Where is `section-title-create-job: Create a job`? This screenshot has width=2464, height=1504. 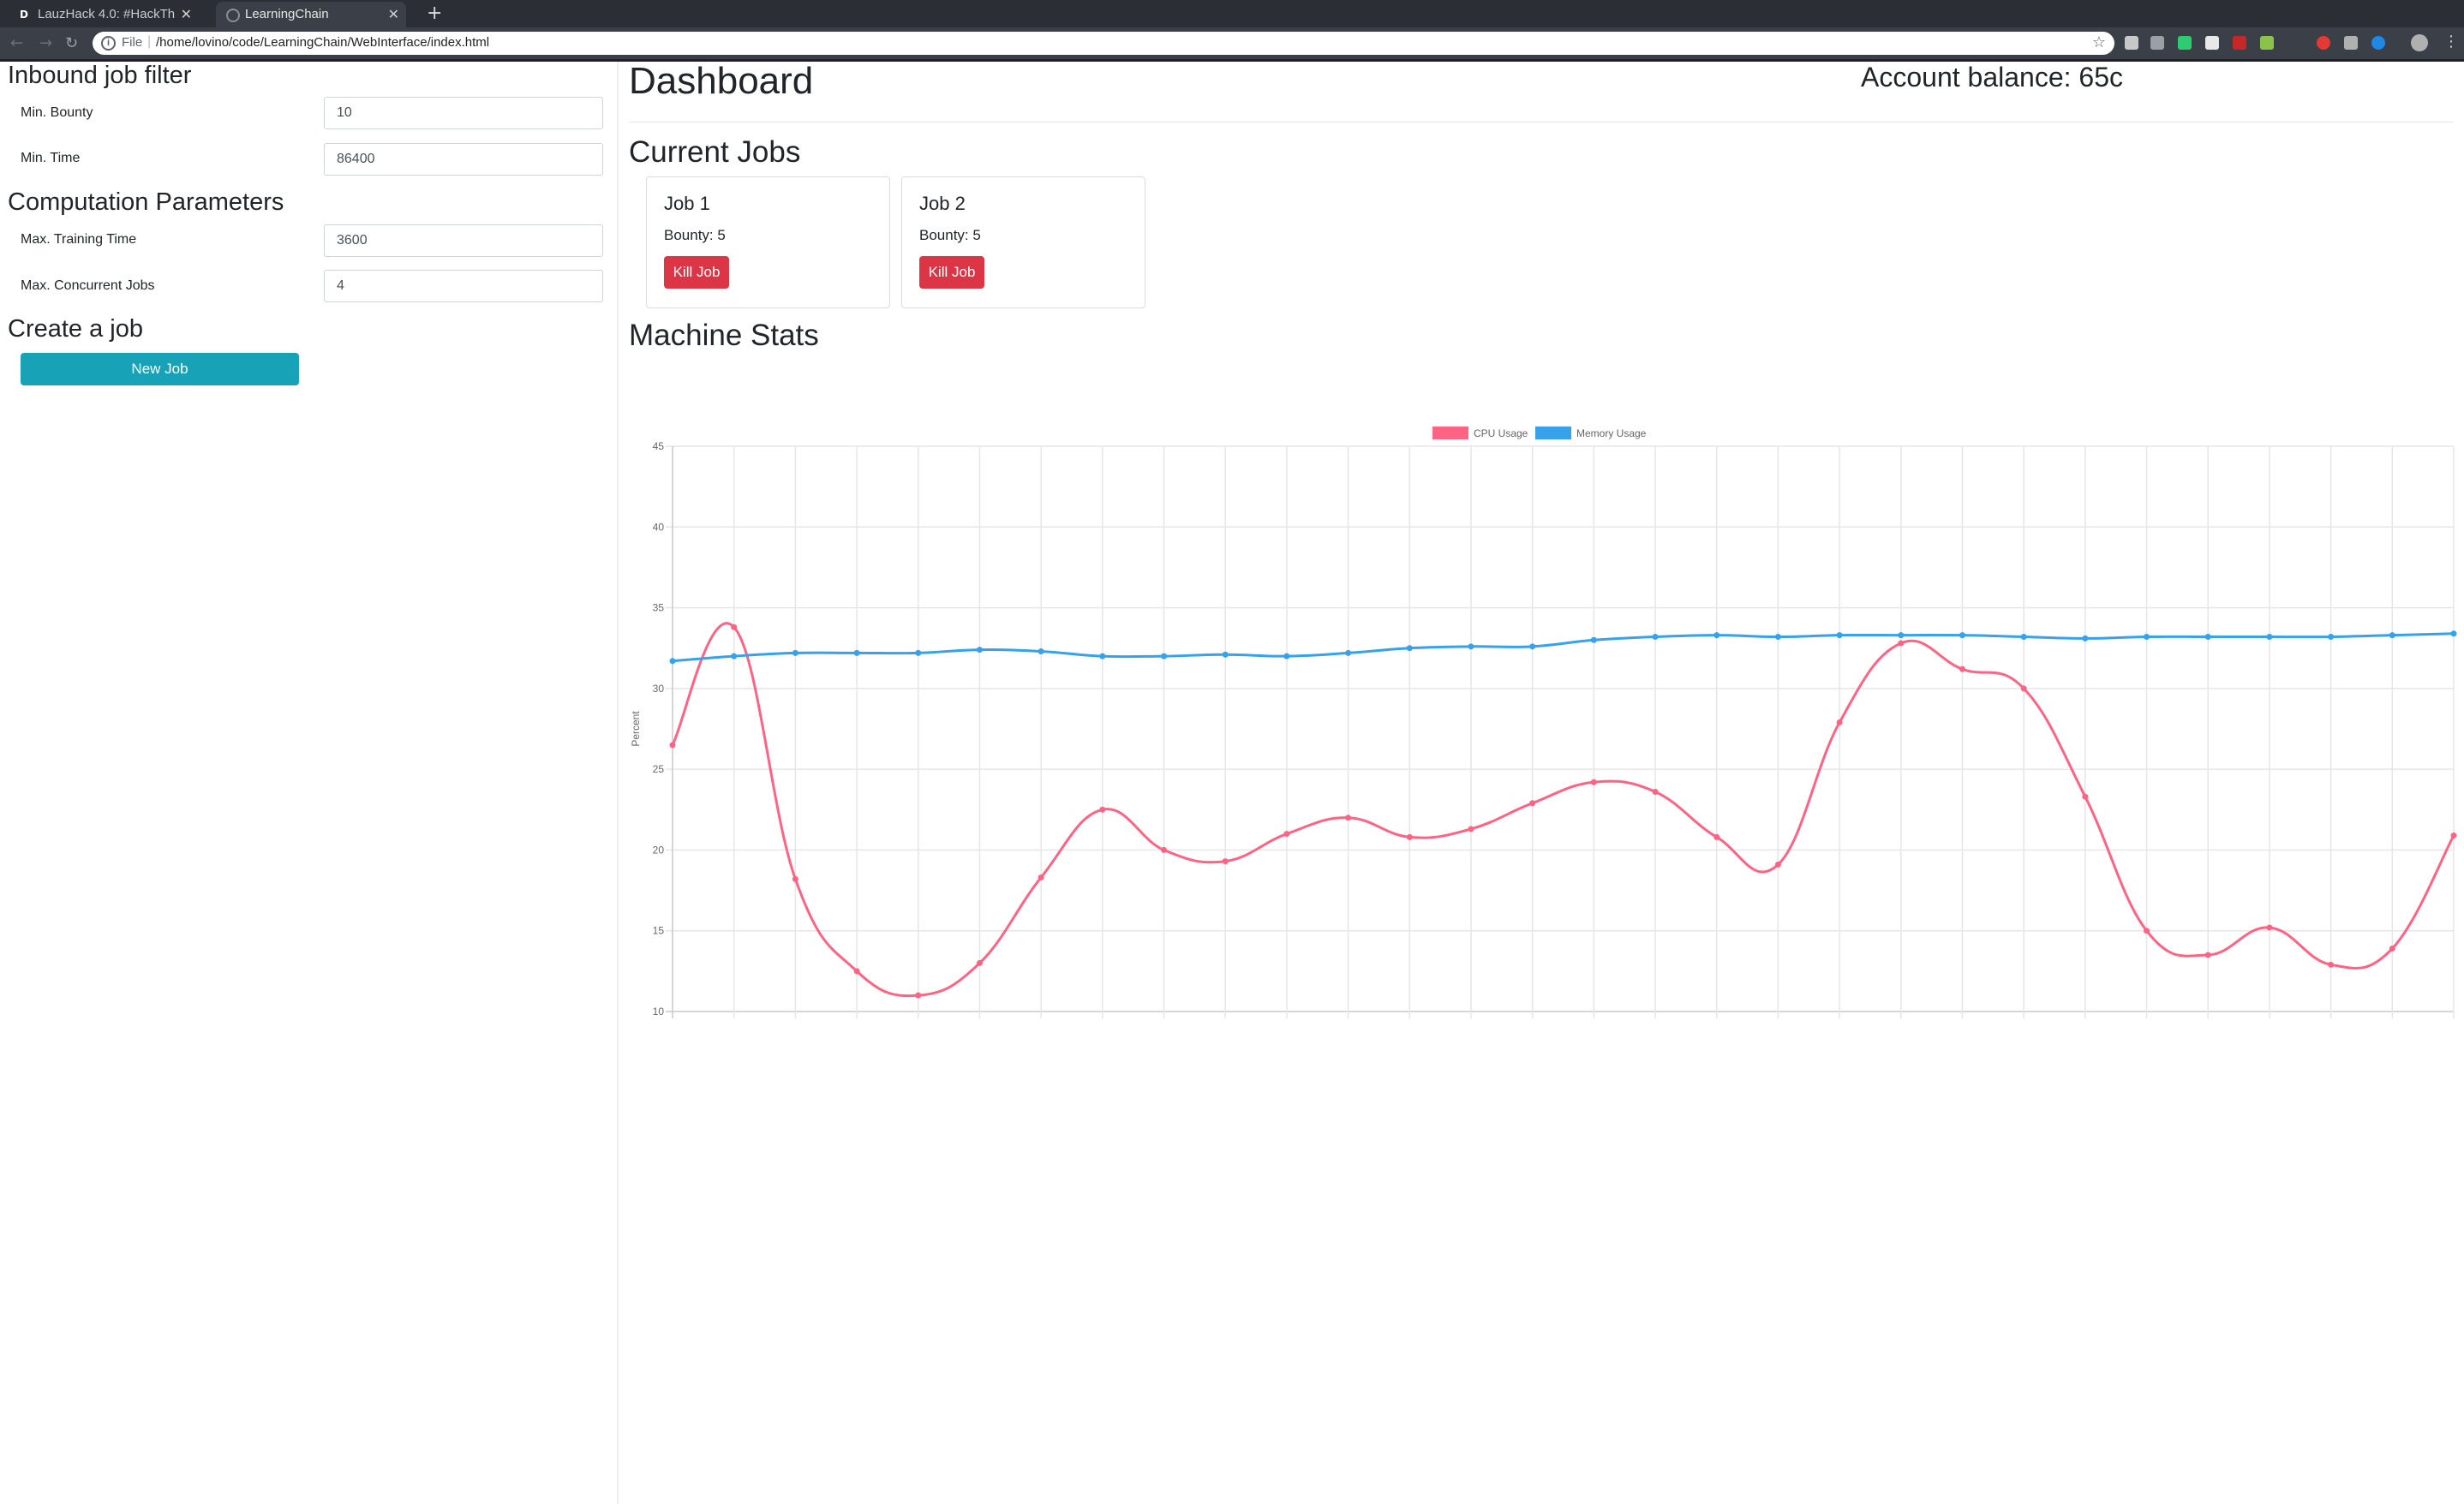 section-title-create-job: Create a job is located at coordinates (75, 329).